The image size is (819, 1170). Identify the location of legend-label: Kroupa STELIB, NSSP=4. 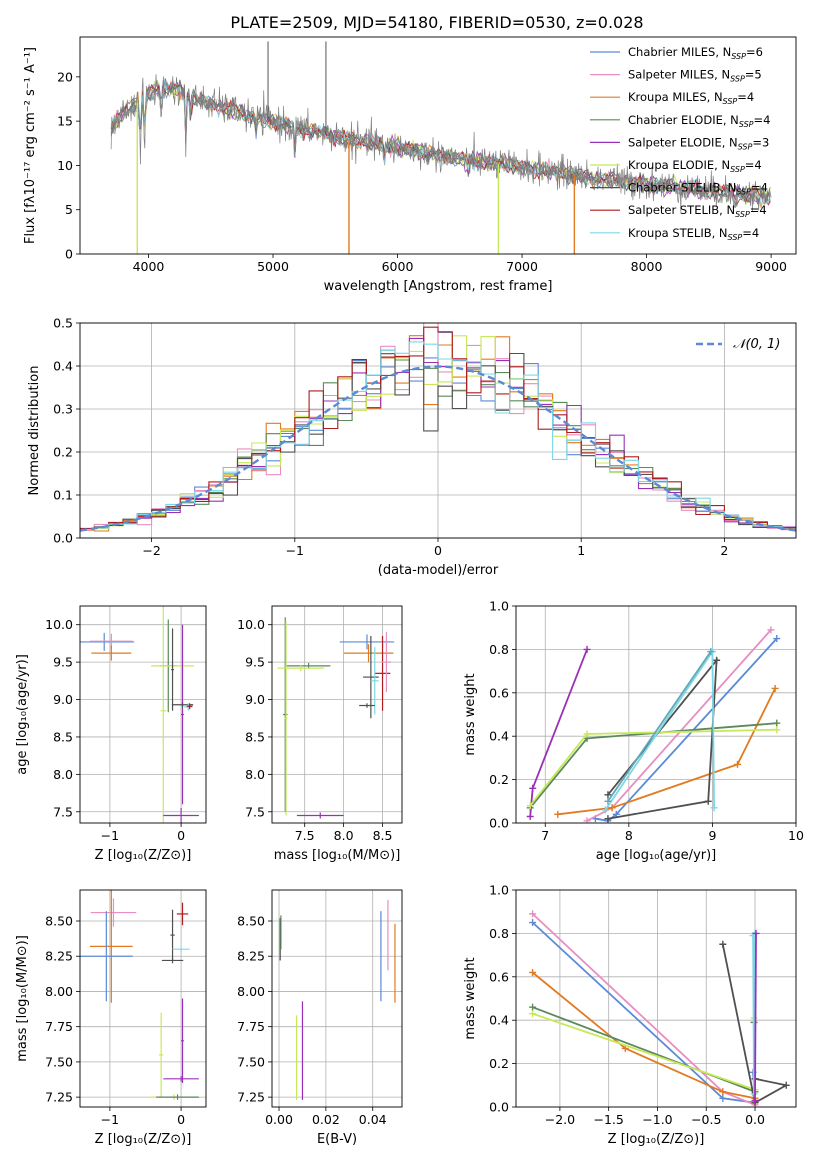
(693, 234).